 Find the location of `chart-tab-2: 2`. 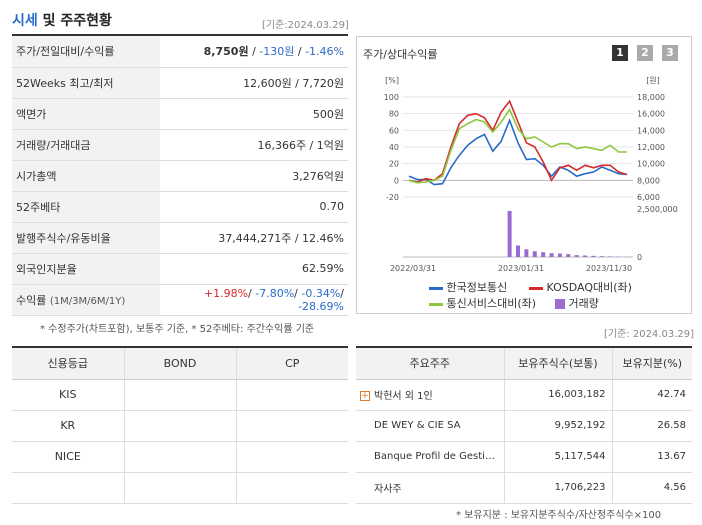

chart-tab-2: 2 is located at coordinates (645, 53).